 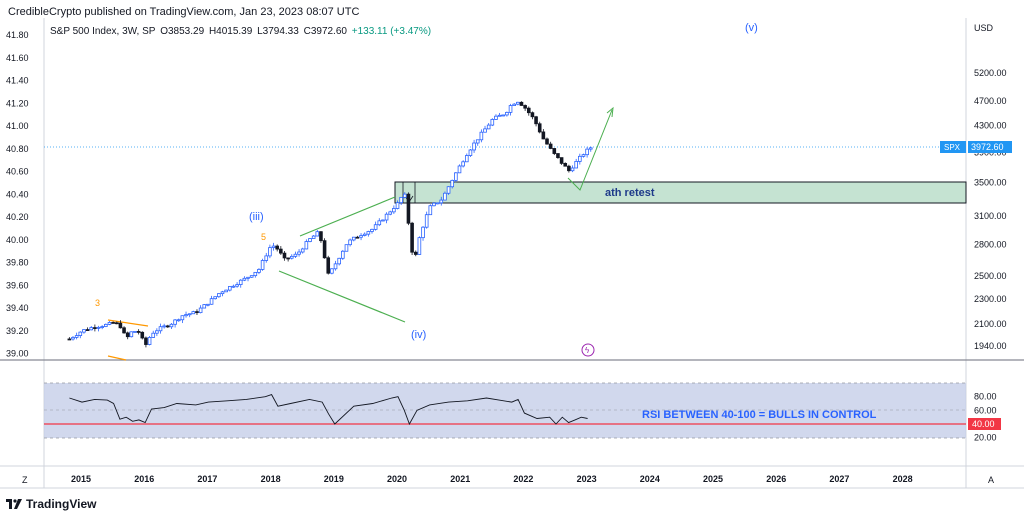 I want to click on year-tick-label: 2022, so click(x=523, y=479).